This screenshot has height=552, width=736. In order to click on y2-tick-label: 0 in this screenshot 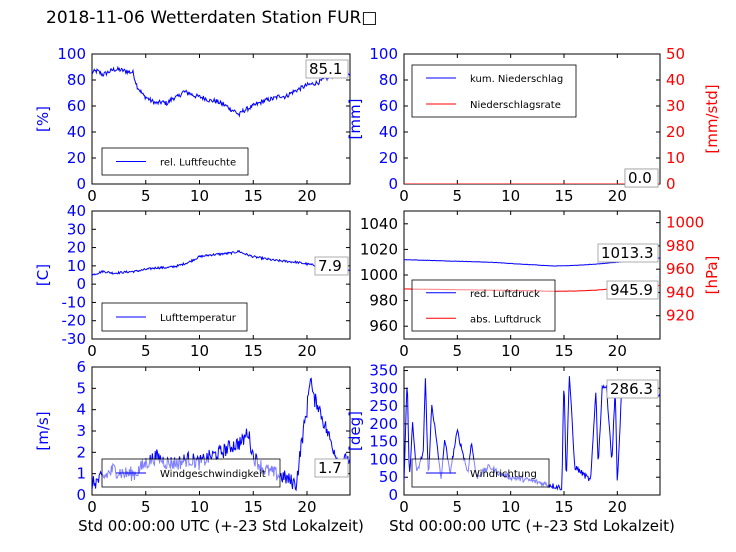, I will do `click(671, 184)`.